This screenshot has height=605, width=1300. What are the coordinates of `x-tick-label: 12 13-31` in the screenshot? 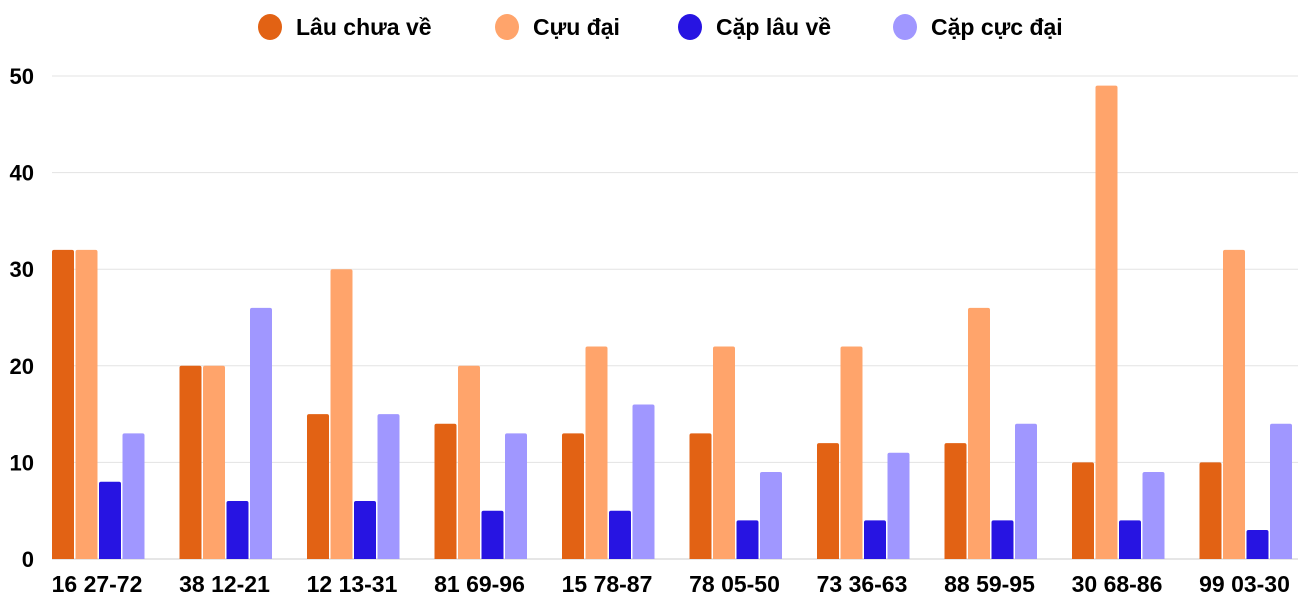 It's located at (352, 584).